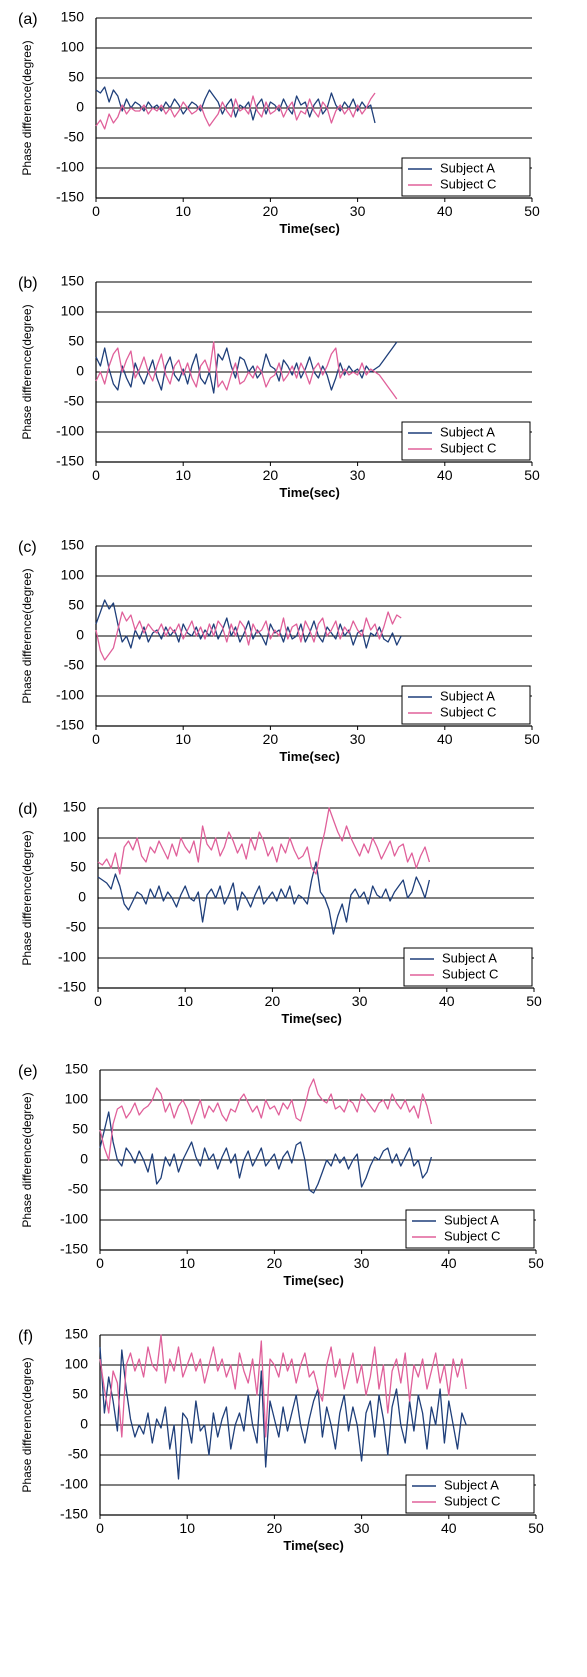 Image resolution: width=587 pixels, height=1677 pixels. Describe the element at coordinates (28, 19) in the screenshot. I see `panel-label: (a)` at that location.